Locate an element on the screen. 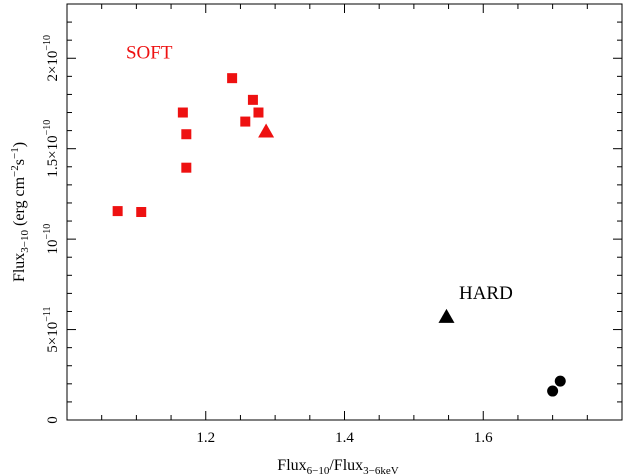 The height and width of the screenshot is (476, 631). y-axis-title: Flux3−10 (erg cm−2s−1) is located at coordinates (20, 212).